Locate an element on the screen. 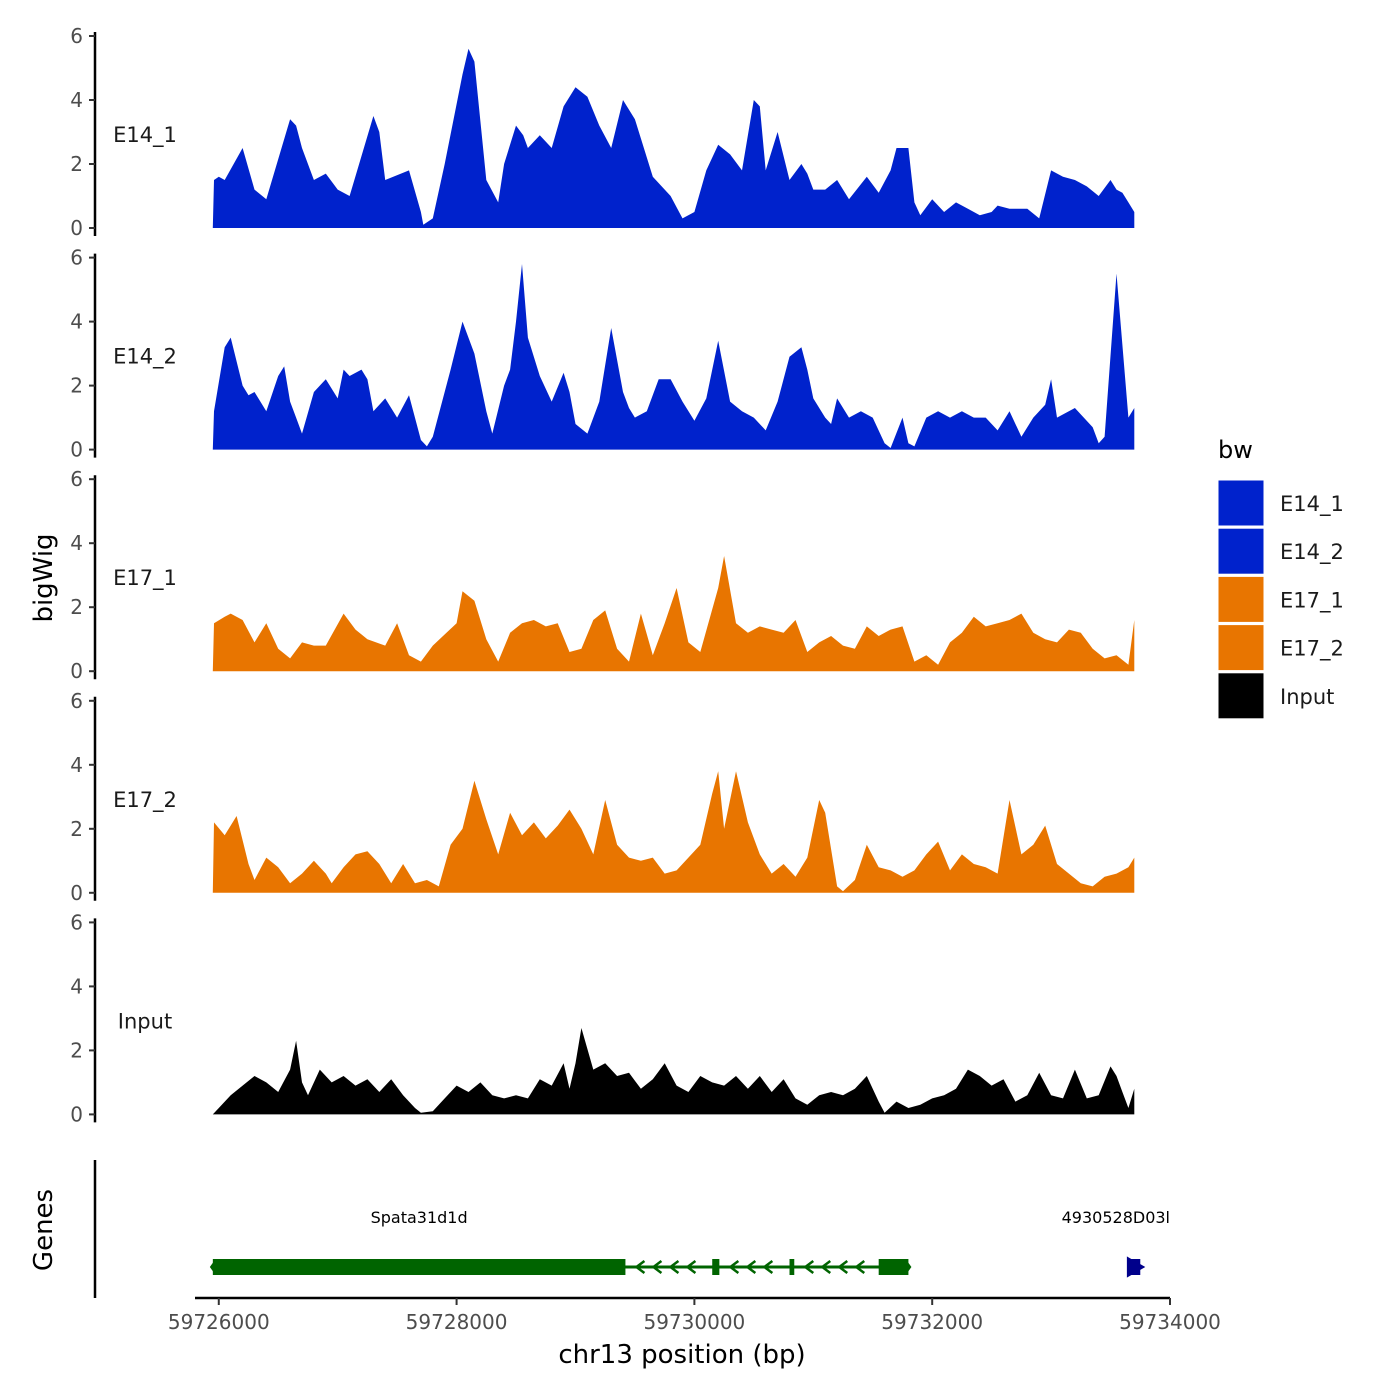 The height and width of the screenshot is (1400, 1400). genes-panel: Spata31d1d 4930528D03l is located at coordinates (631, 1229).